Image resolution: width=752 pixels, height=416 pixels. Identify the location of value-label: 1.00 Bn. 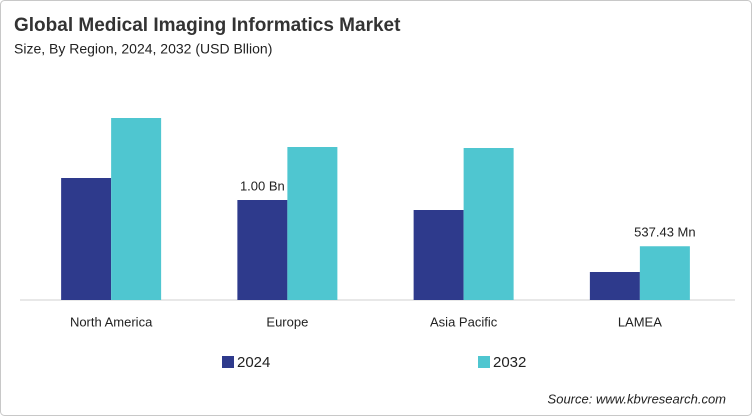
(262, 185).